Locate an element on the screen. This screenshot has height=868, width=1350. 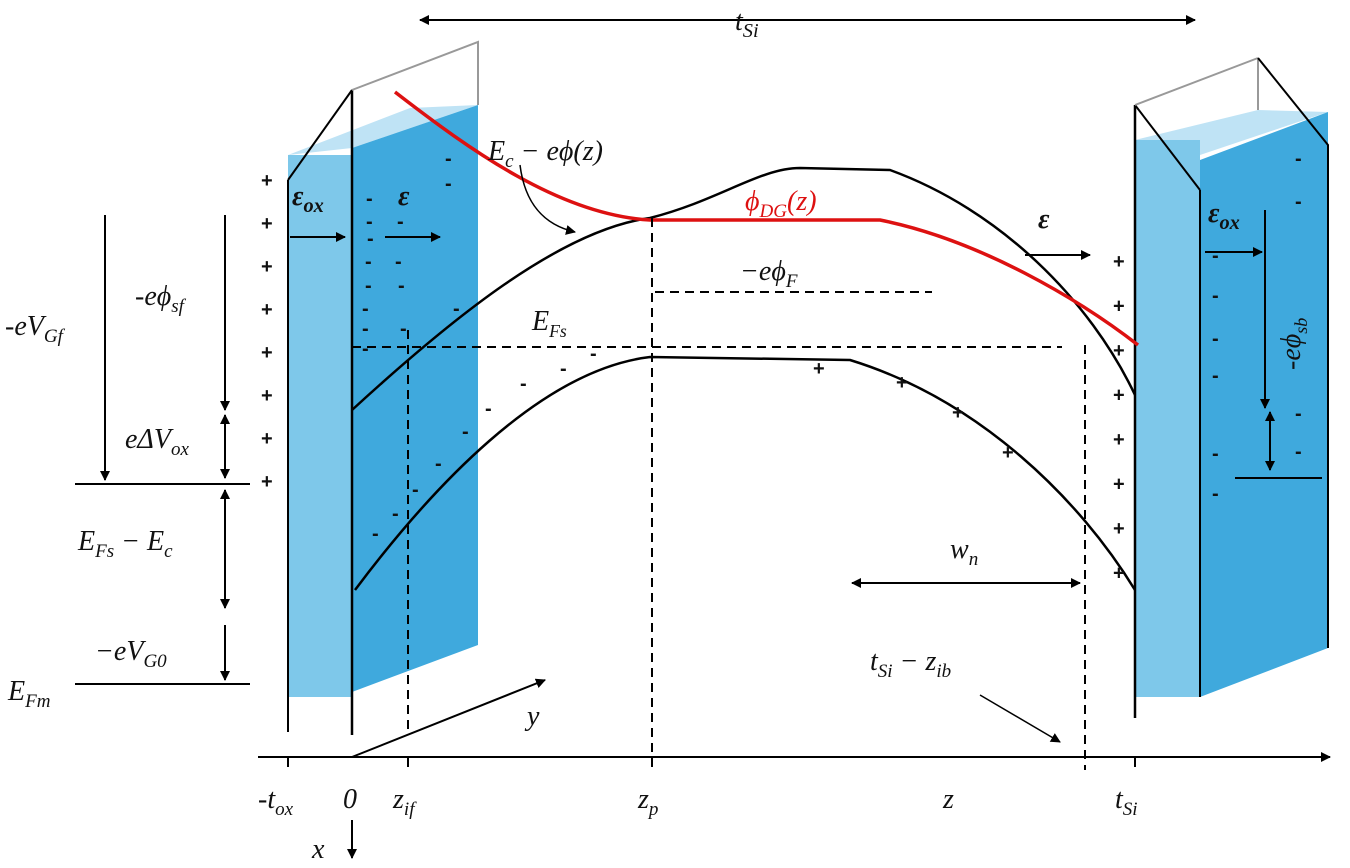
label: y is located at coordinates (532, 716).